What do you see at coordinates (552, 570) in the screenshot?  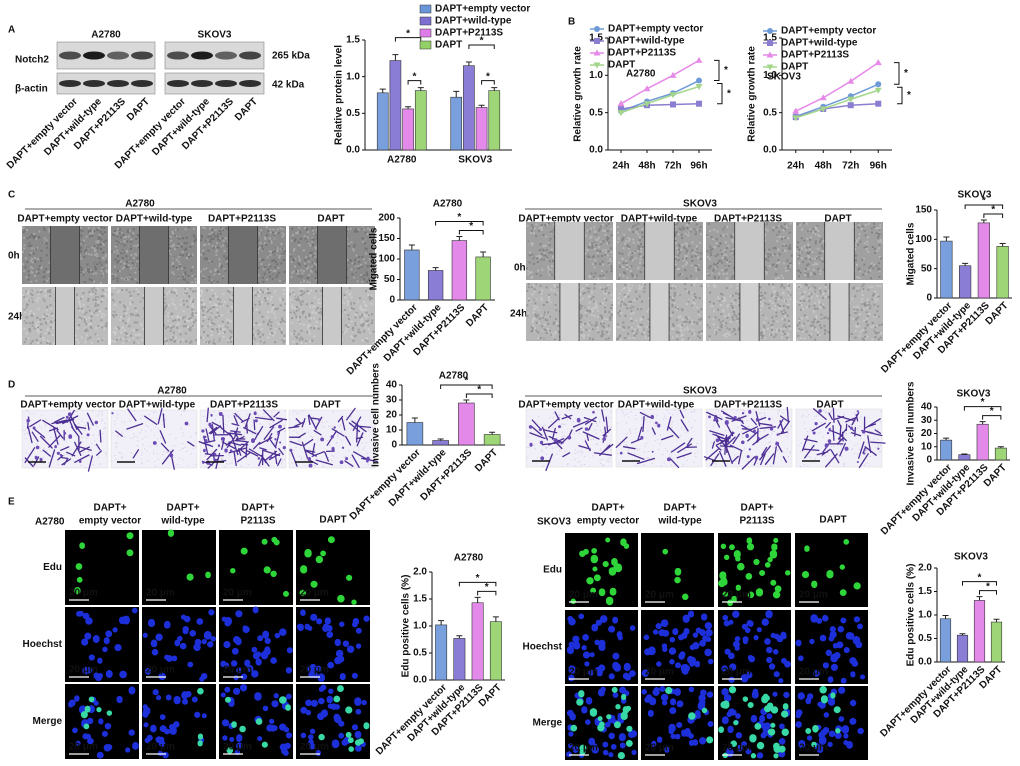 I see `row-label: Edu` at bounding box center [552, 570].